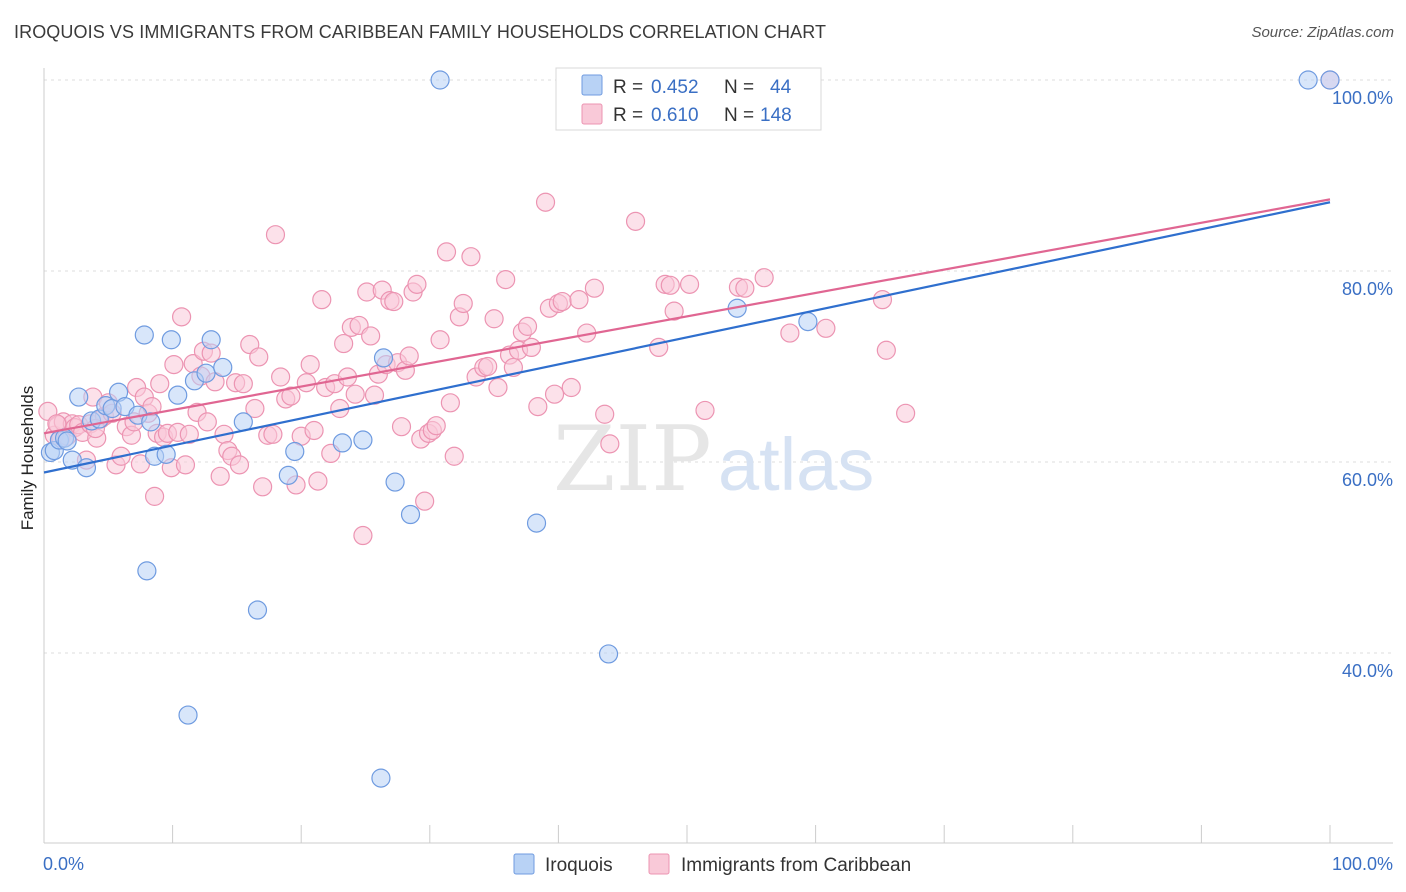 The image size is (1406, 892). Describe the element at coordinates (712, 864) in the screenshot. I see `series-legend: Iroquois Immigrants from Caribbean` at that location.